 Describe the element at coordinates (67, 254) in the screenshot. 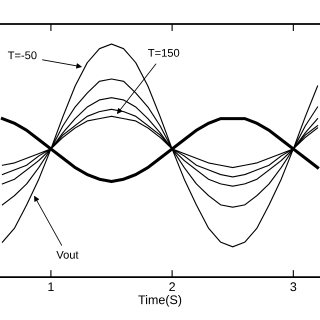

I see `annotation: Vout` at that location.